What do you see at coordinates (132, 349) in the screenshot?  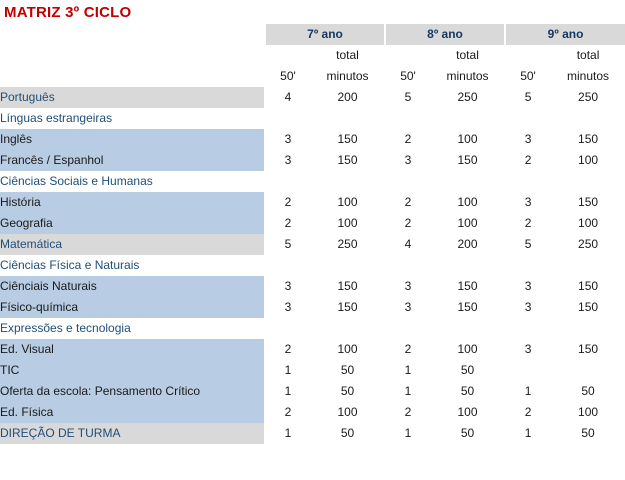 I see `subject-label: Ed. Visual` at bounding box center [132, 349].